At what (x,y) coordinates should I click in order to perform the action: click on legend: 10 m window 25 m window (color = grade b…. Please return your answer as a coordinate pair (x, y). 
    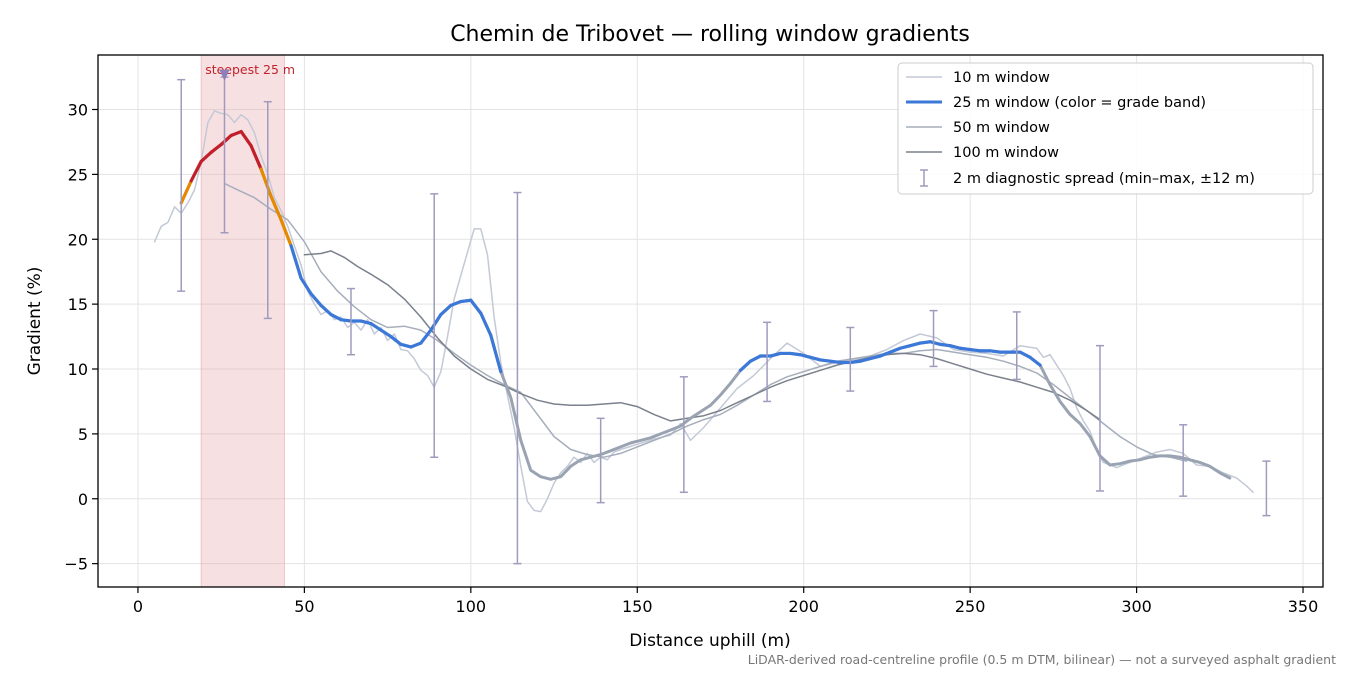
    Looking at the image, I should click on (1105, 128).